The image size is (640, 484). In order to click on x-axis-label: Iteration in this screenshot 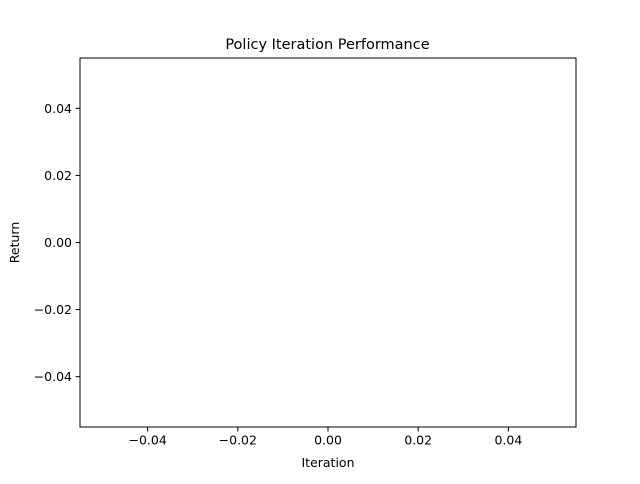, I will do `click(327, 462)`.